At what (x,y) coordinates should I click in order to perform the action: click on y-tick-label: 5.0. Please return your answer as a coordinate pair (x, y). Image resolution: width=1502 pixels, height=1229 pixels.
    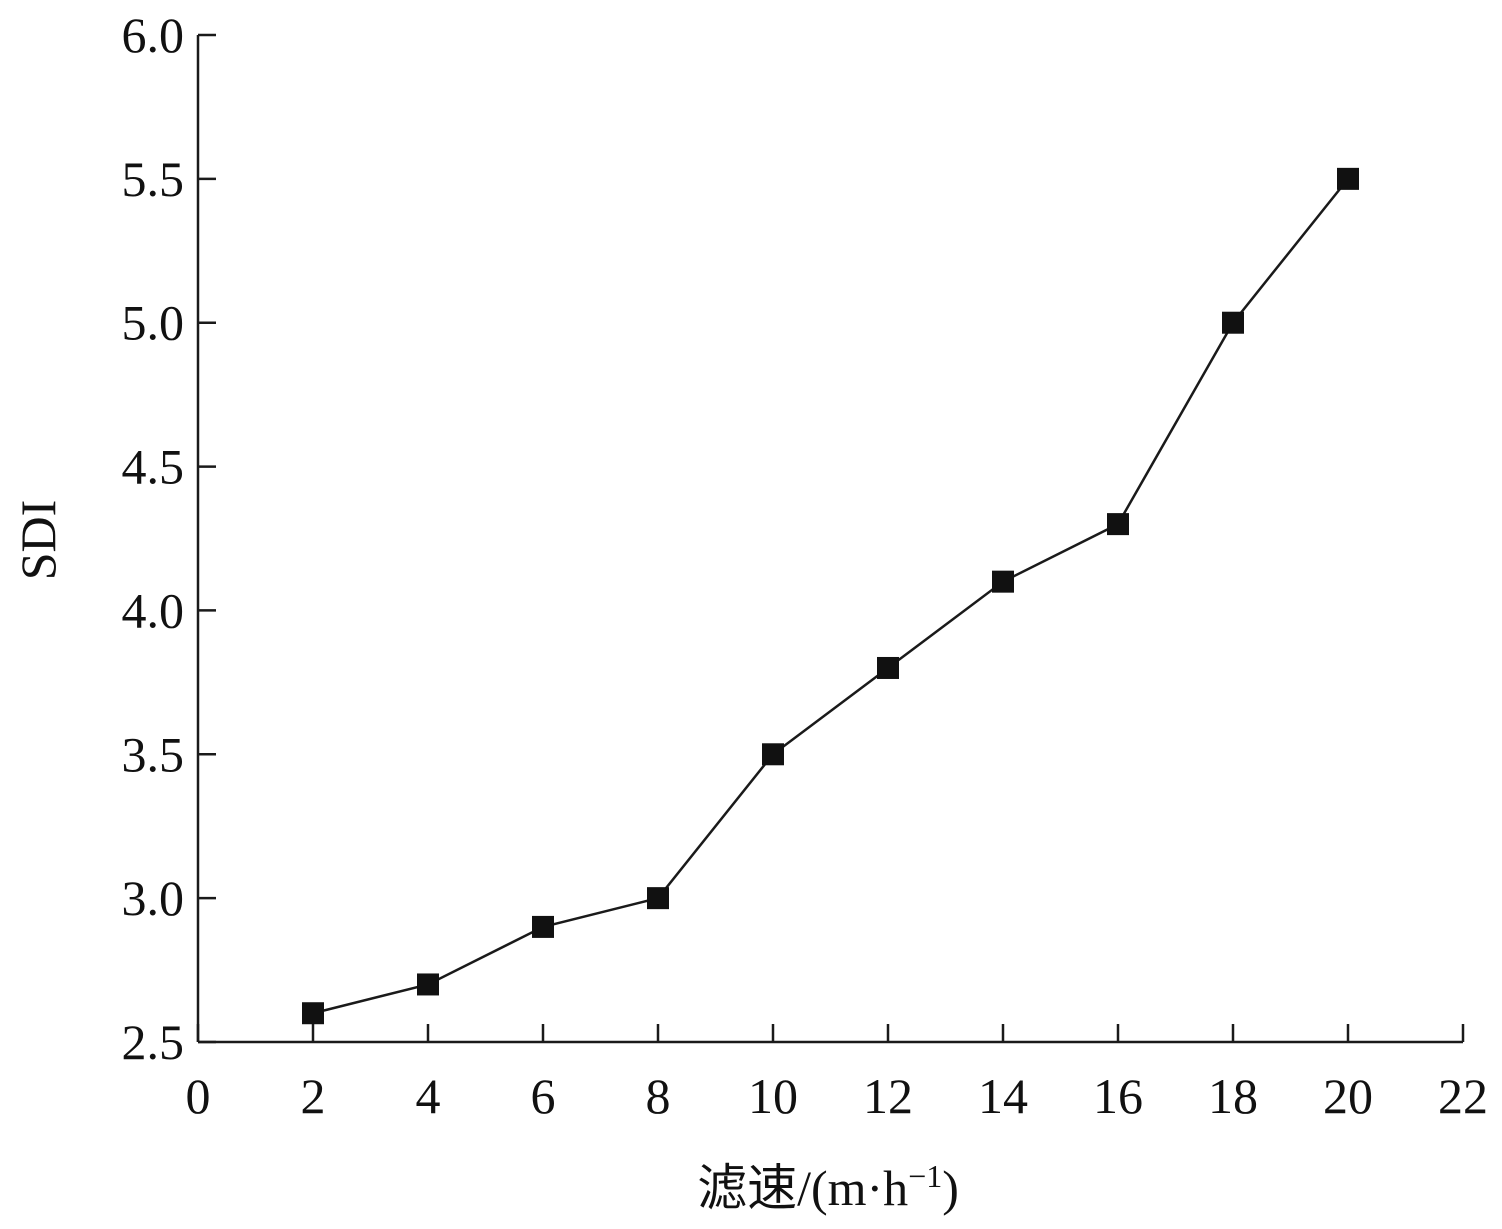
    Looking at the image, I should click on (153, 323).